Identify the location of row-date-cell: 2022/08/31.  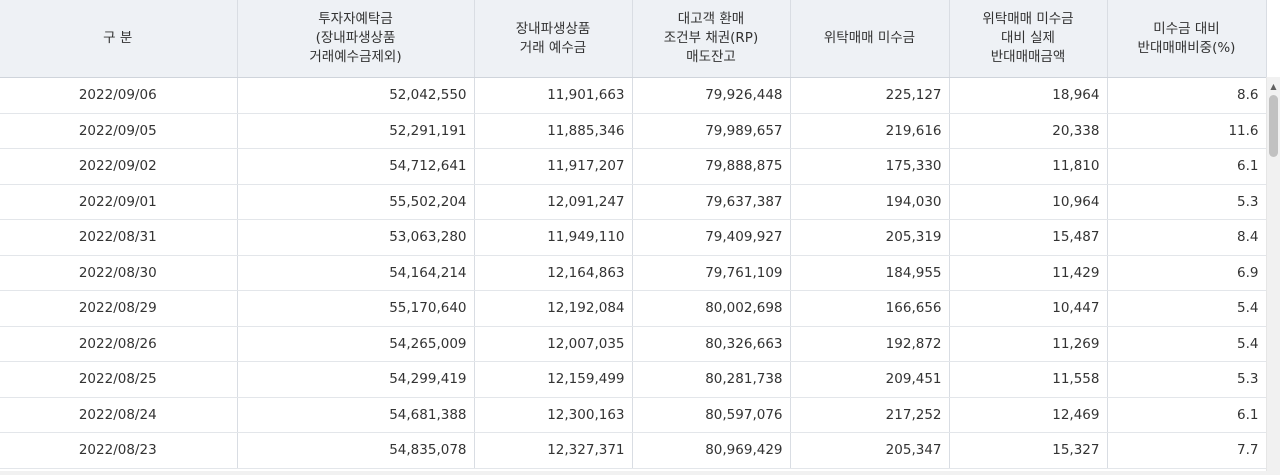
(119, 237).